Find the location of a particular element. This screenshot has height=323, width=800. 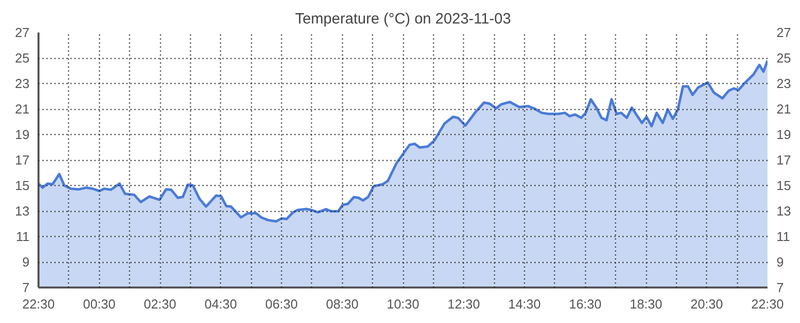

y-tick-label: 25 is located at coordinates (22, 58).